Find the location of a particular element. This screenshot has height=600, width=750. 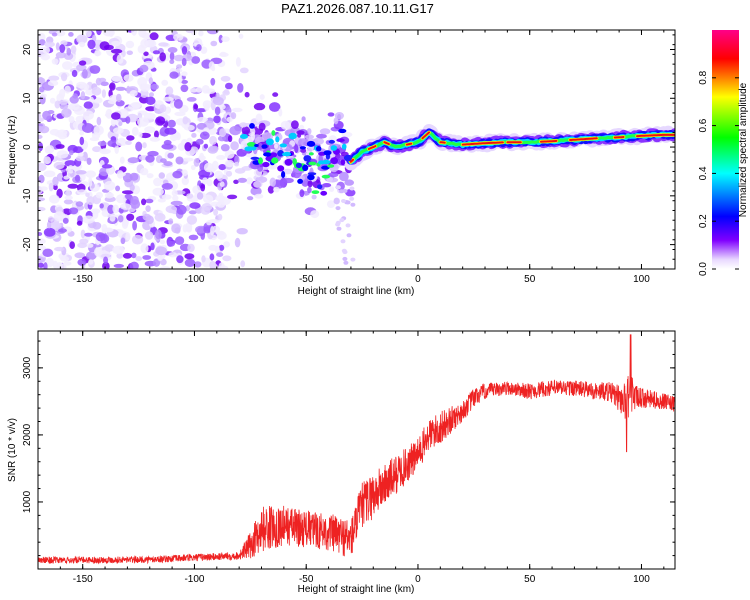

snr-y-label: SNR (10 * v/v) is located at coordinates (12, 450).